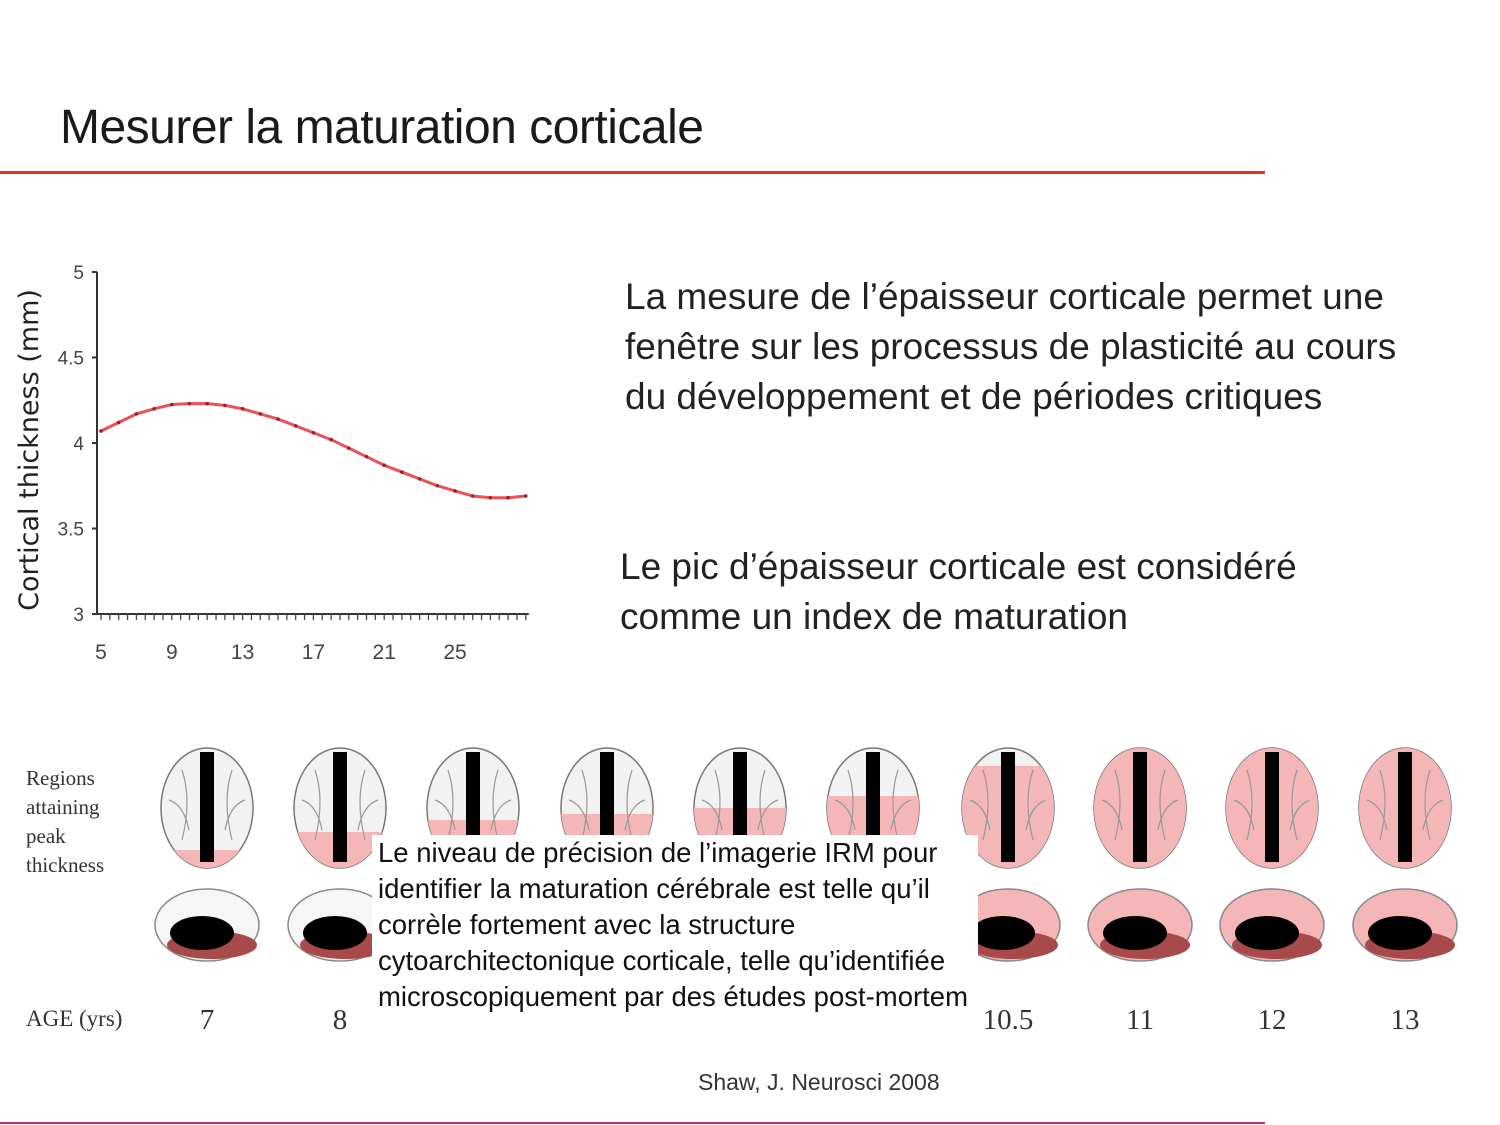  I want to click on x-tick-label: 5, so click(101, 652).